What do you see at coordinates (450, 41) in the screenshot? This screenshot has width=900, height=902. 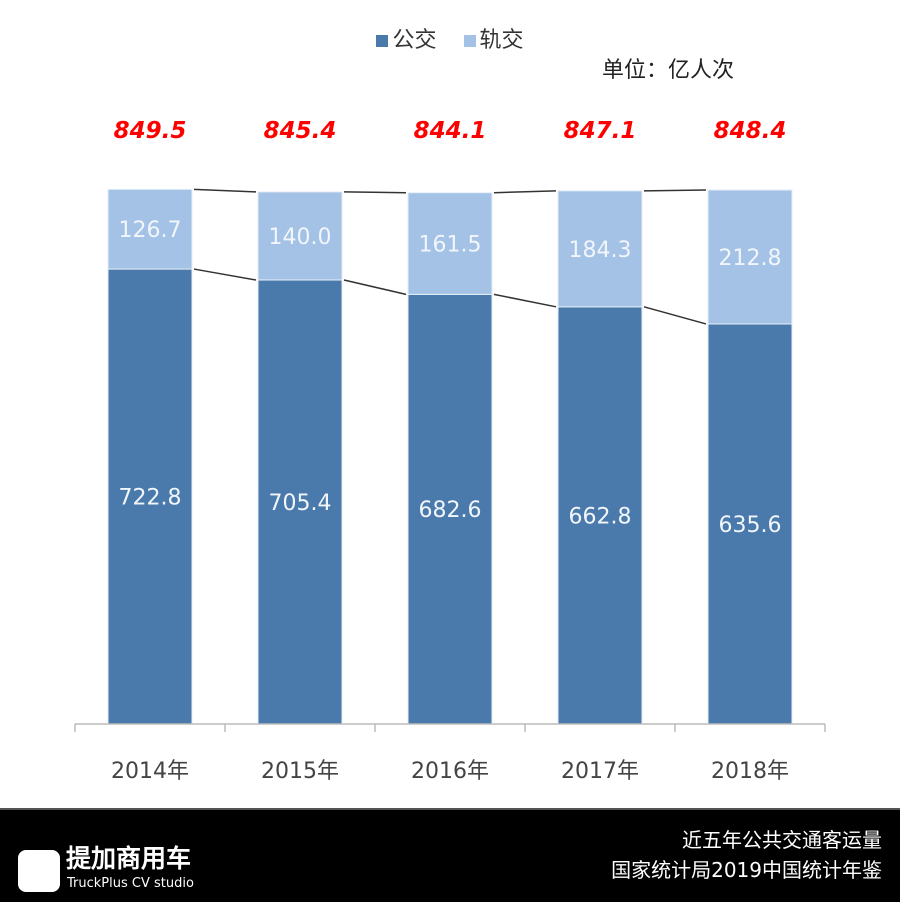 I see `legend: 公交 轨交` at bounding box center [450, 41].